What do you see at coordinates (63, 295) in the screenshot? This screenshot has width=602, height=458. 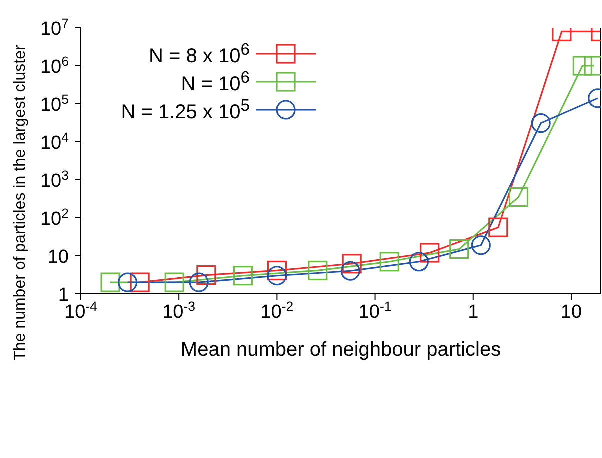 I see `y-tick-label: 1` at bounding box center [63, 295].